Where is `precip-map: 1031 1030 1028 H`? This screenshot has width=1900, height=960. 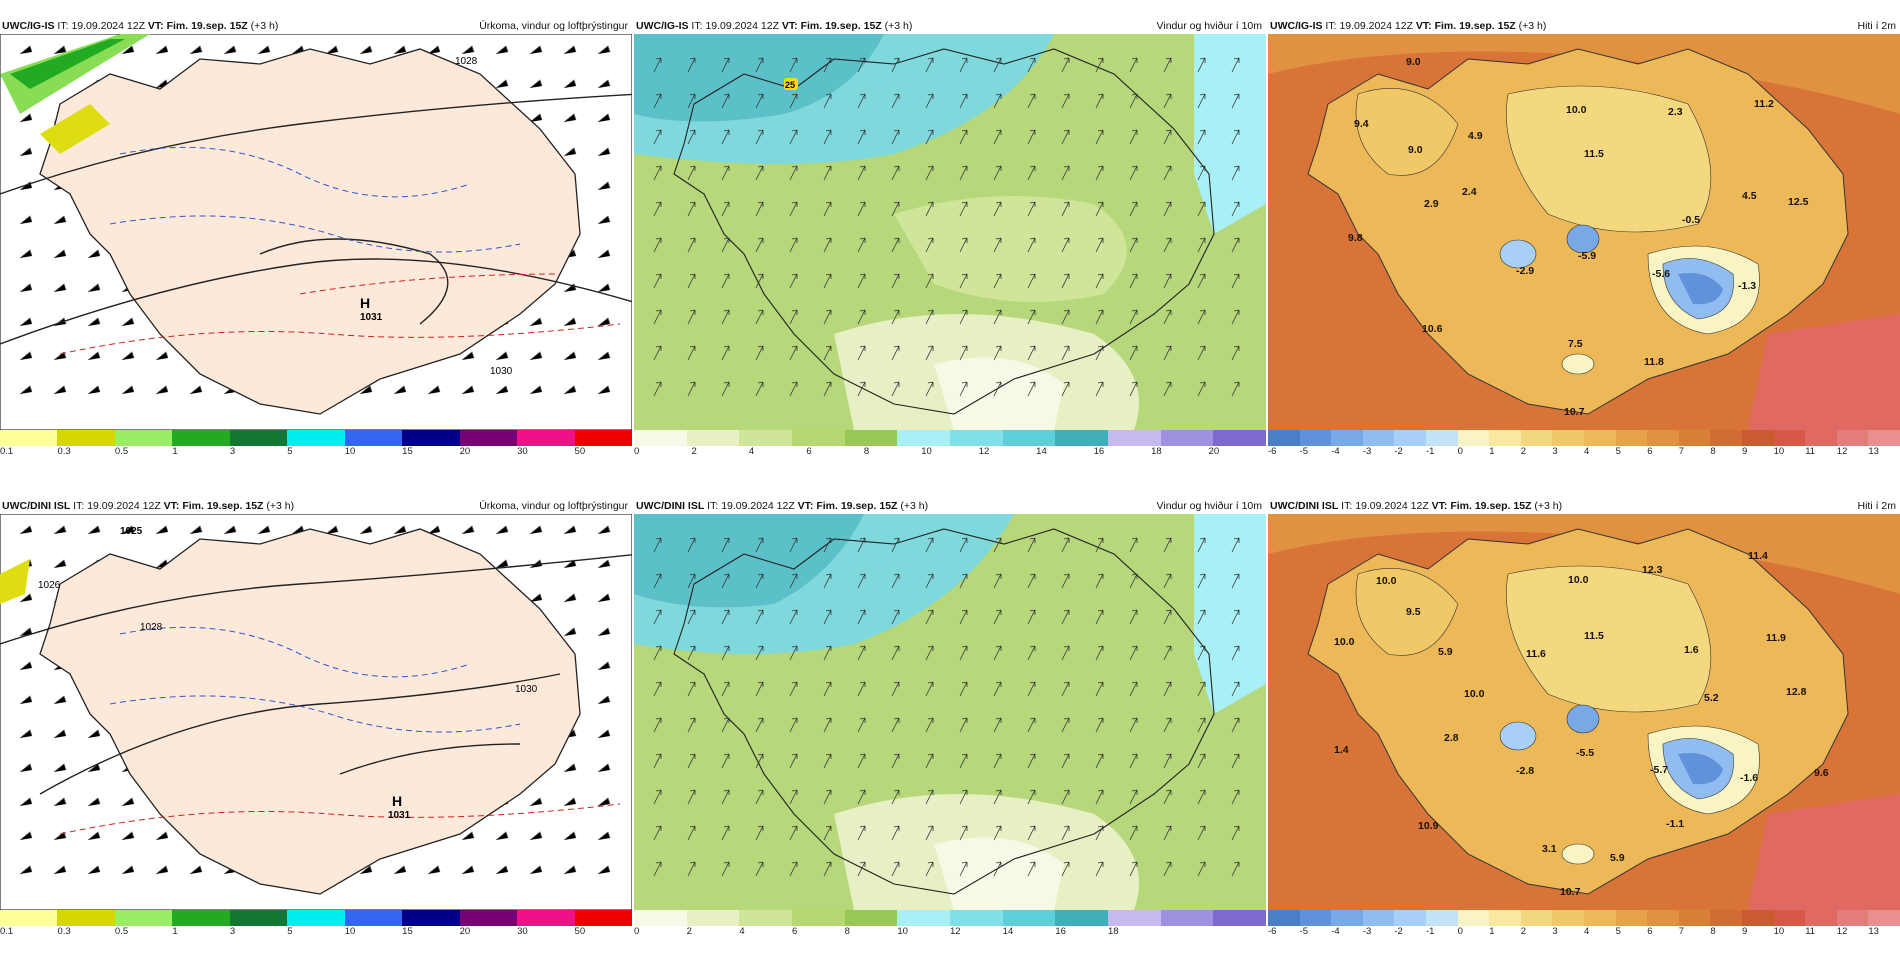
precip-map: 1031 1030 1028 H is located at coordinates (316, 232).